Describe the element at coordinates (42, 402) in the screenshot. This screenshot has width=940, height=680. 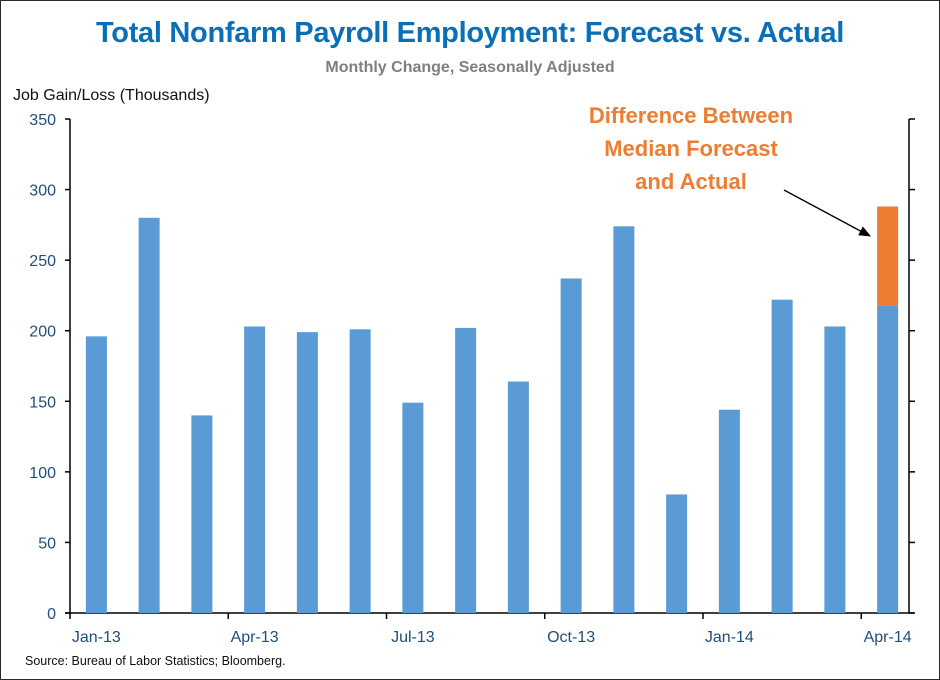
I see `y-tick-label: 150` at that location.